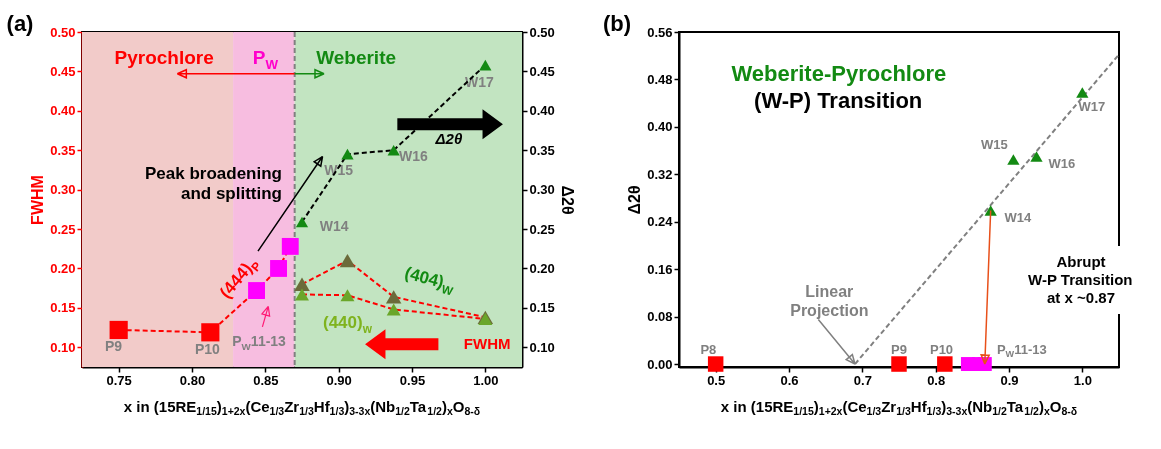 The height and width of the screenshot is (449, 1161). What do you see at coordinates (63, 268) in the screenshot?
I see `y-tick-label: 0.20` at bounding box center [63, 268].